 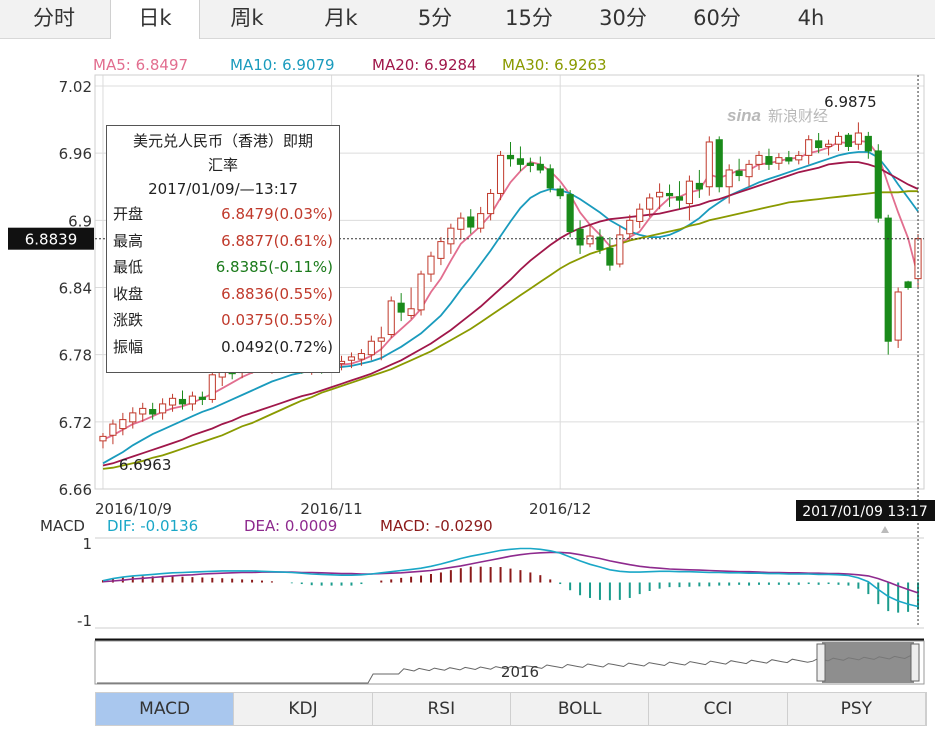 I want to click on tab-period-6: 30分, so click(x=623, y=18).